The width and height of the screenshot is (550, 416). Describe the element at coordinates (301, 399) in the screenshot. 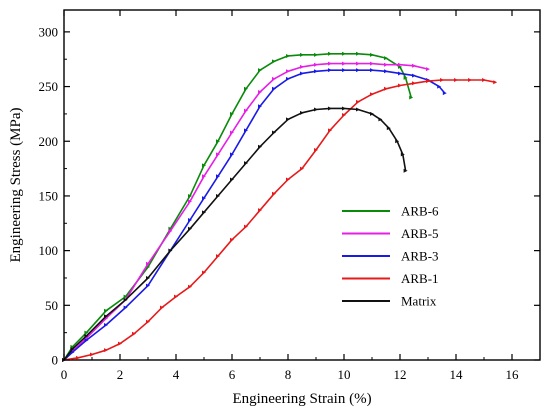

I see `x-axis-title: Engineering Strain (%)` at that location.